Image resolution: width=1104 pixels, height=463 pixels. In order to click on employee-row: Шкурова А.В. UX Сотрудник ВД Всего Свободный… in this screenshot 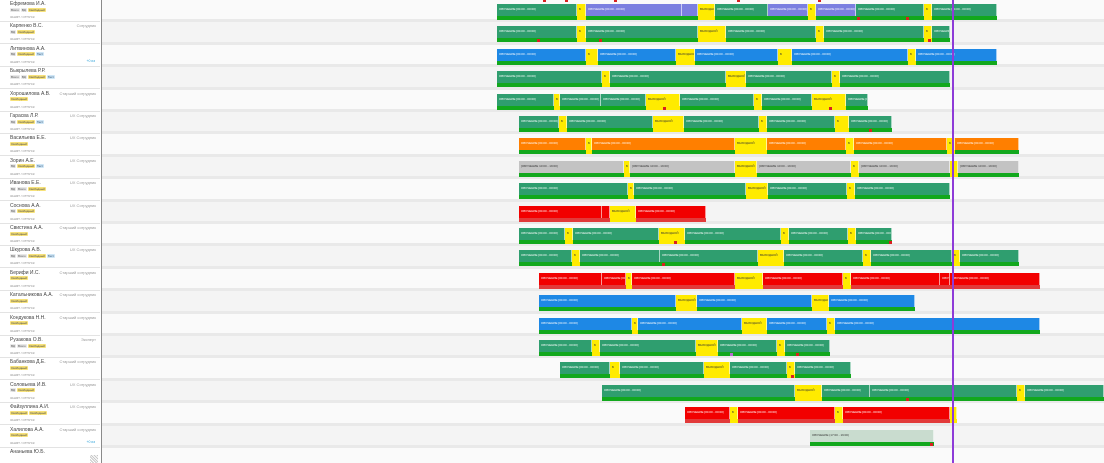, I will do `click(50, 257)`.